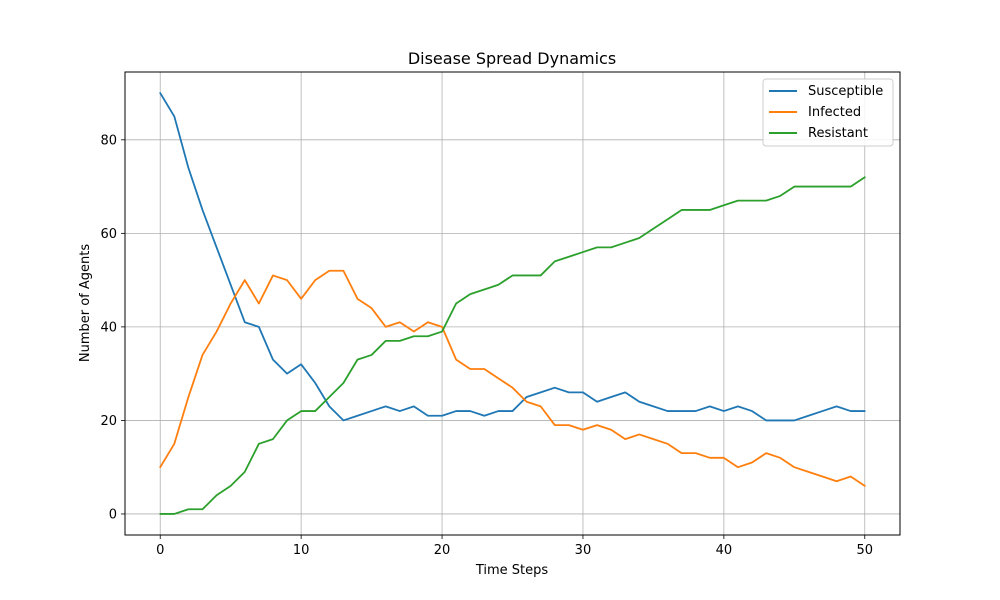  What do you see at coordinates (864, 550) in the screenshot?
I see `x-tick-label: 50` at bounding box center [864, 550].